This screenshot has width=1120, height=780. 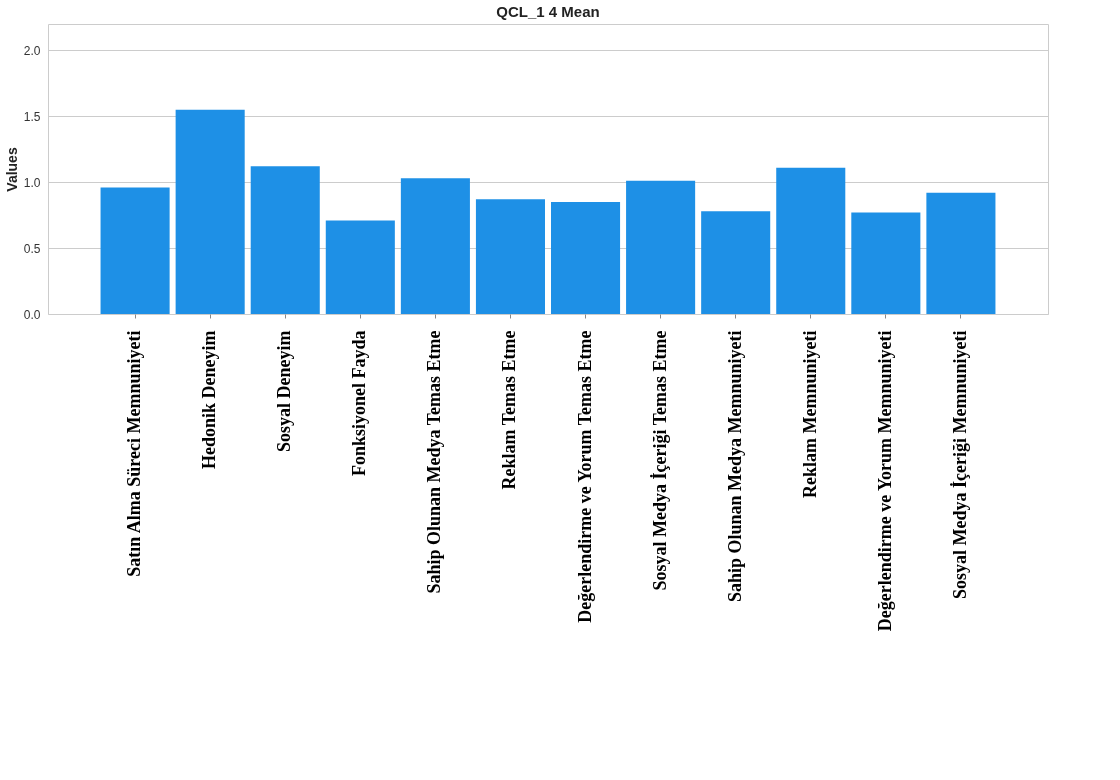 What do you see at coordinates (509, 410) in the screenshot?
I see `x-tick-label: Reklam Temas Etme` at bounding box center [509, 410].